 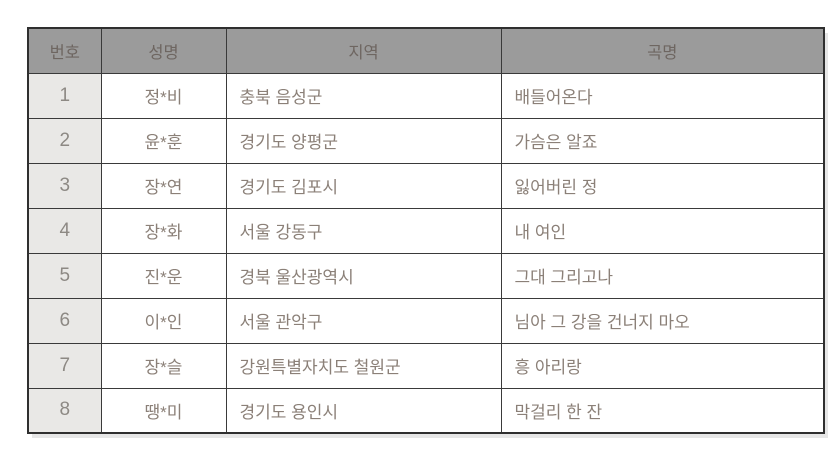 I want to click on header-cell-number: 번호, so click(x=64, y=50).